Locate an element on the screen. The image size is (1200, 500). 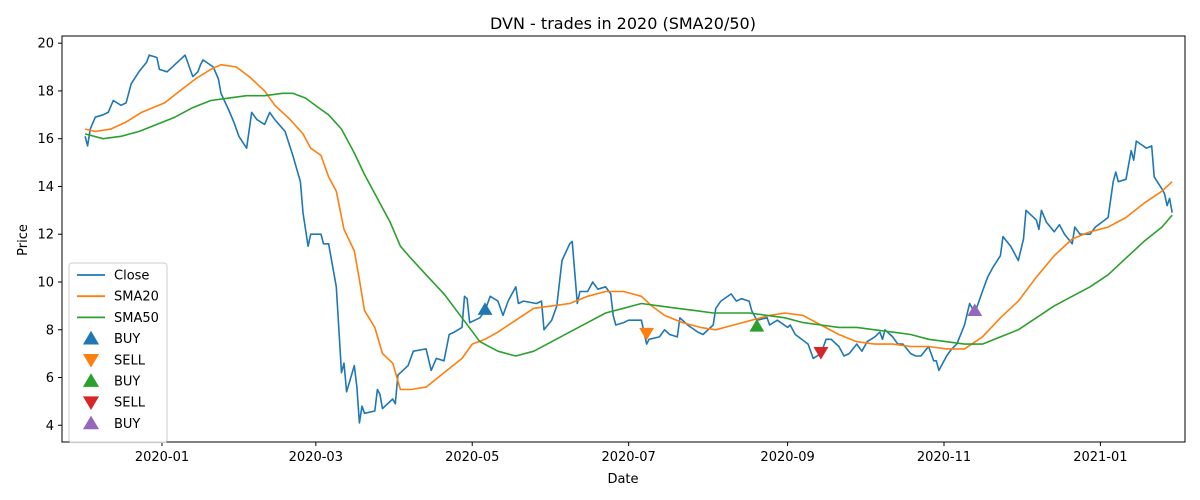
y-tick-label: 20 is located at coordinates (45, 44).